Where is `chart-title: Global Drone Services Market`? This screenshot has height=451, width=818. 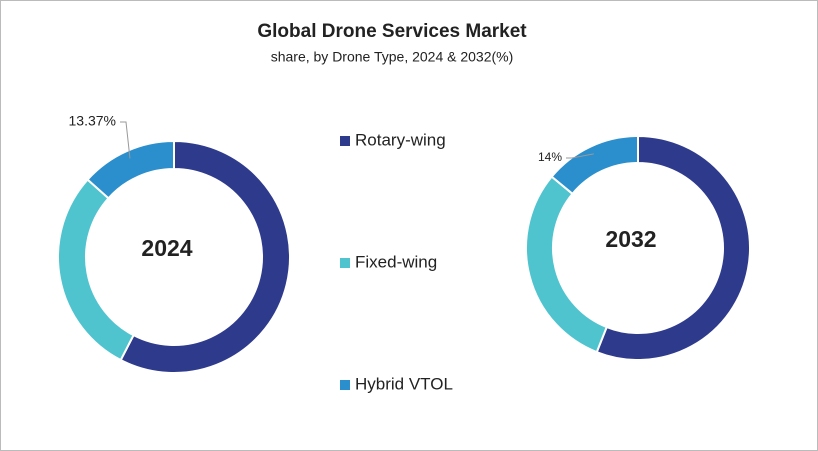
chart-title: Global Drone Services Market is located at coordinates (392, 31).